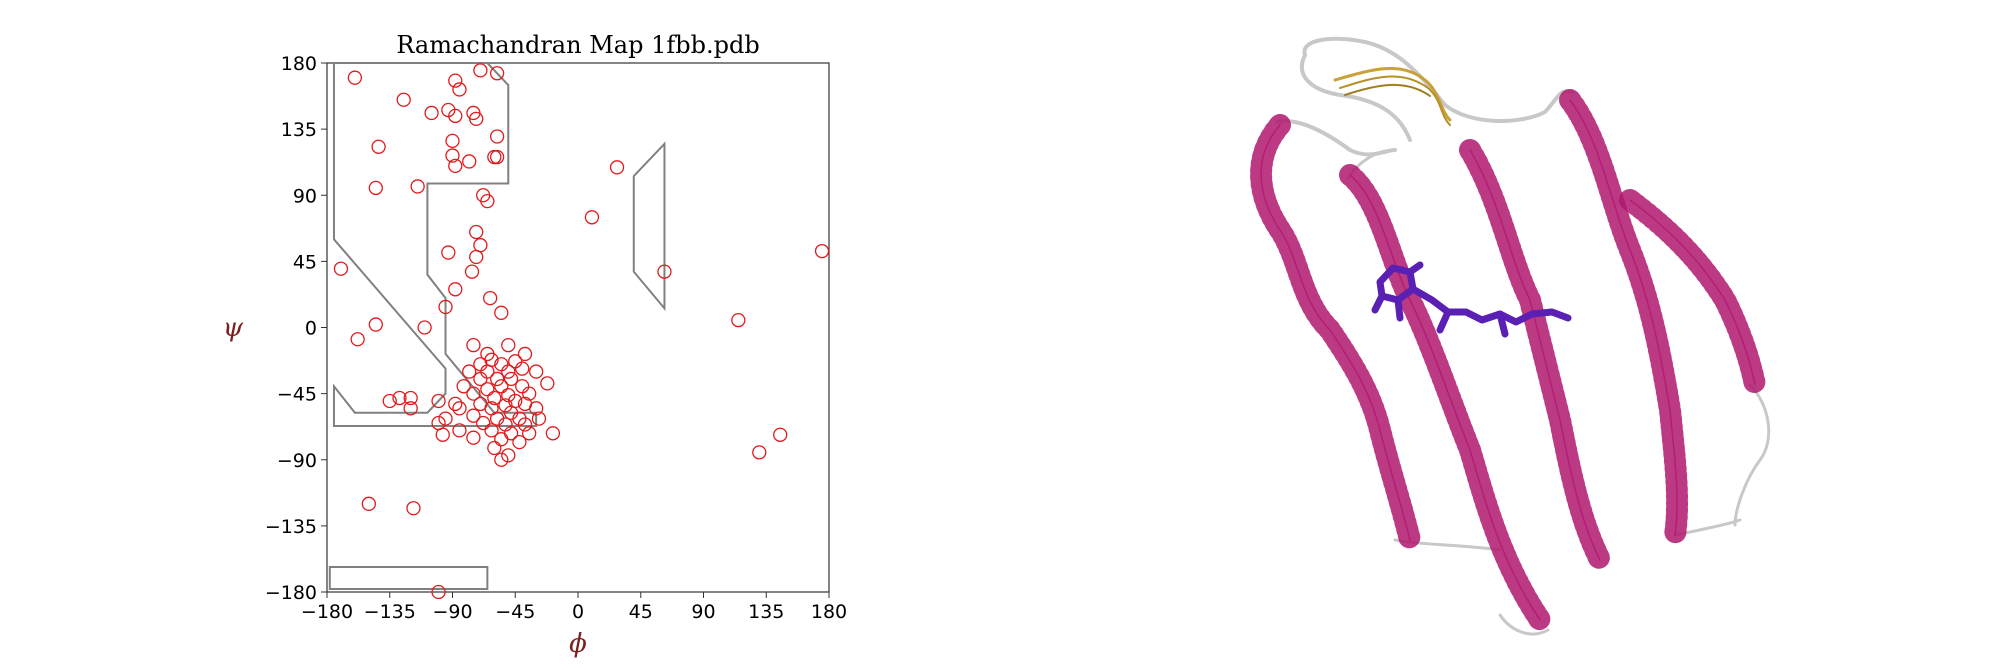  What do you see at coordinates (297, 461) in the screenshot?
I see `y-tick-label: −90` at bounding box center [297, 461].